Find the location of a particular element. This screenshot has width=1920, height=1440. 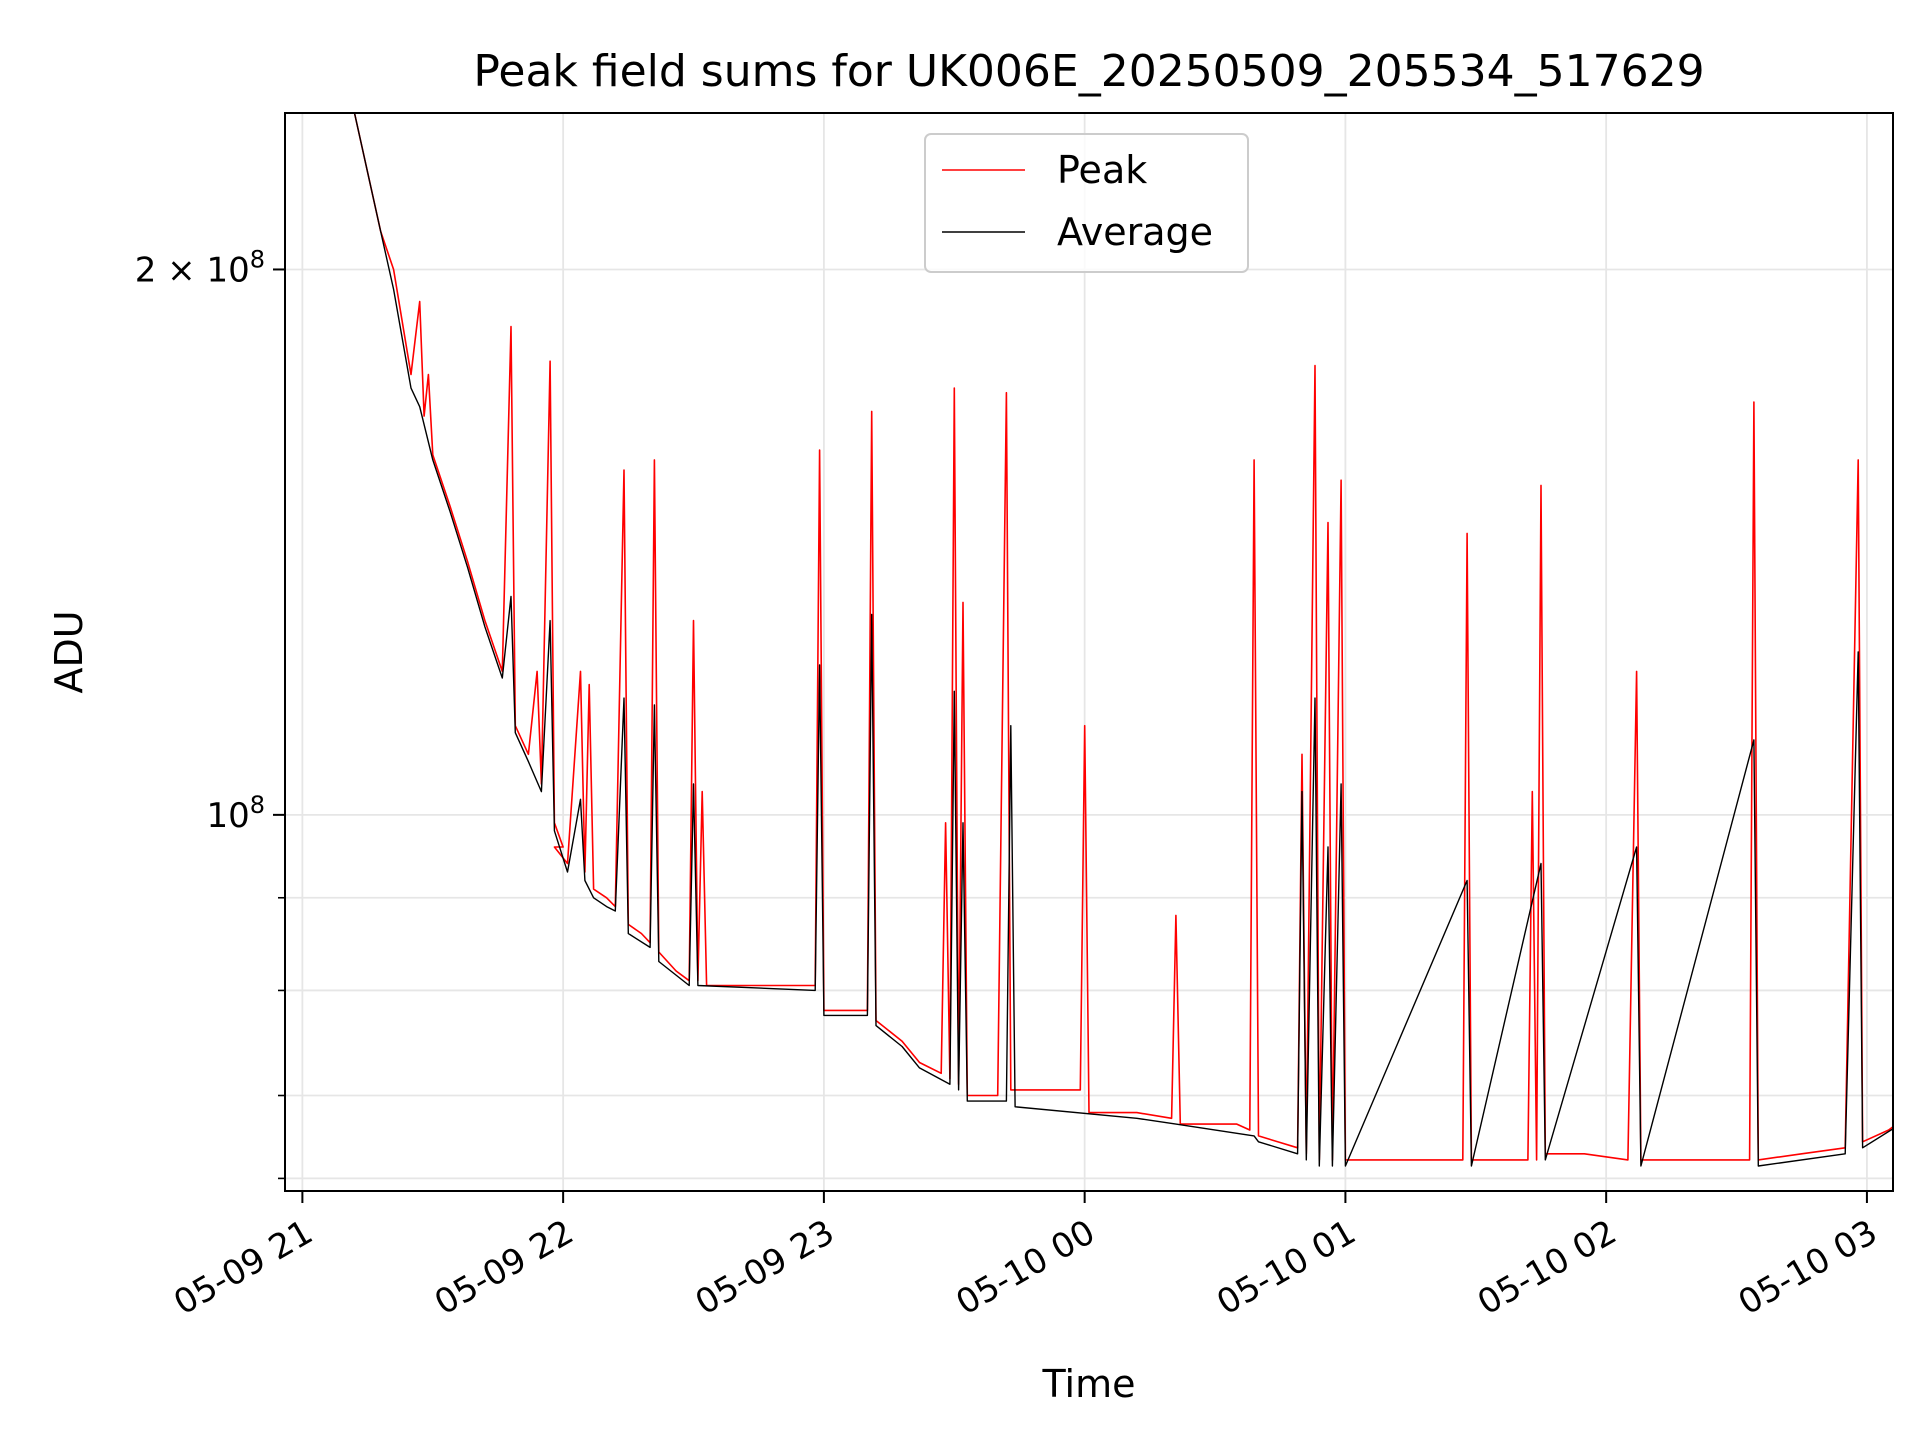

y-tick-label: 108 is located at coordinates (235, 813).